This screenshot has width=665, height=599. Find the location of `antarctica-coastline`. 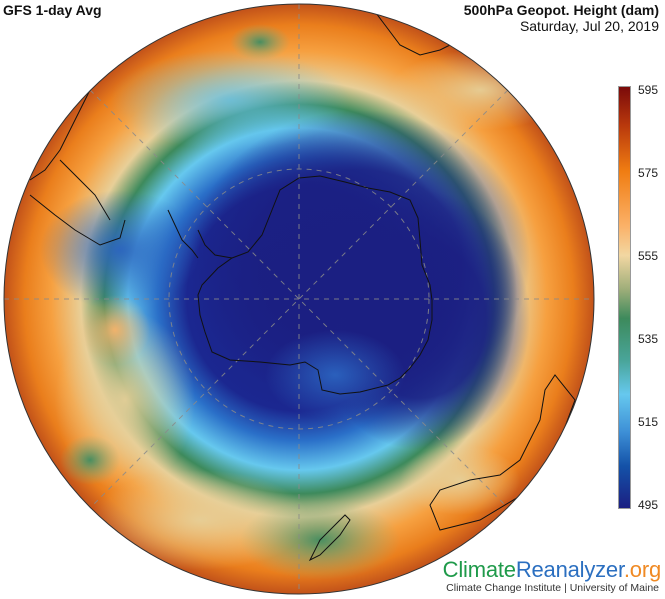

antarctica-coastline is located at coordinates (315, 285).